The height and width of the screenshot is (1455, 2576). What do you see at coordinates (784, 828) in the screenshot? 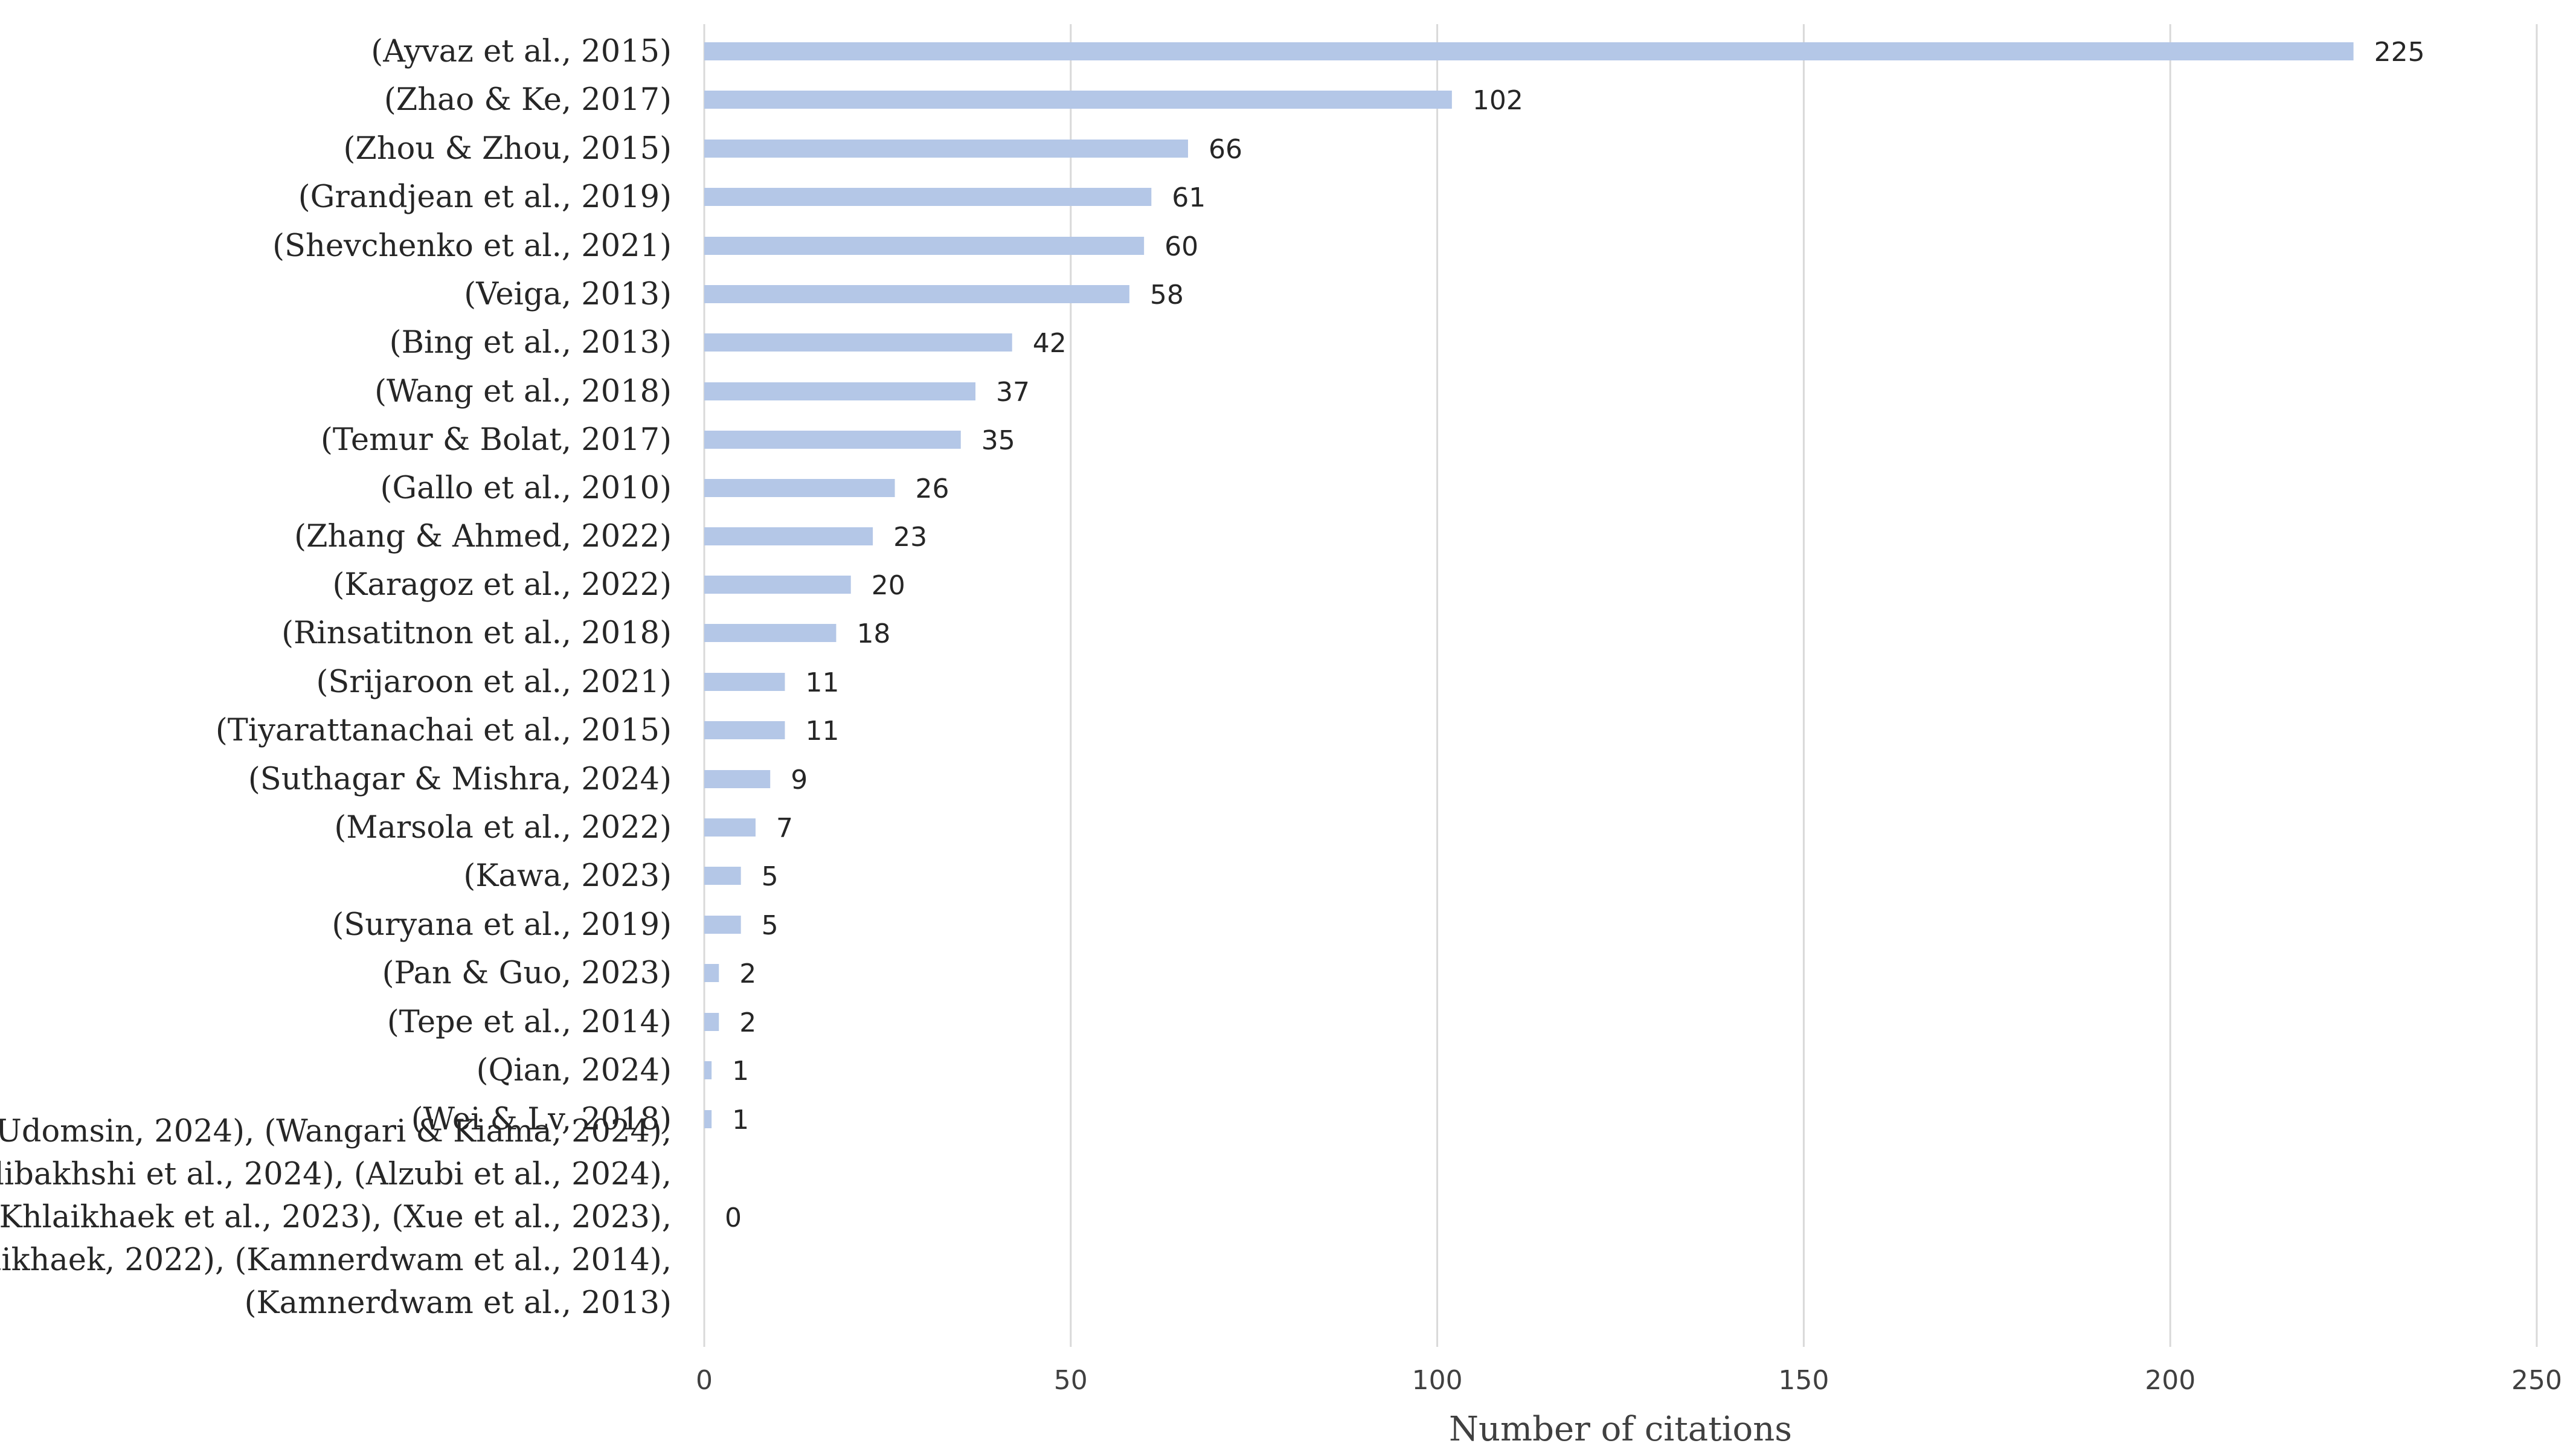
I see `data-label: 7` at bounding box center [784, 828].